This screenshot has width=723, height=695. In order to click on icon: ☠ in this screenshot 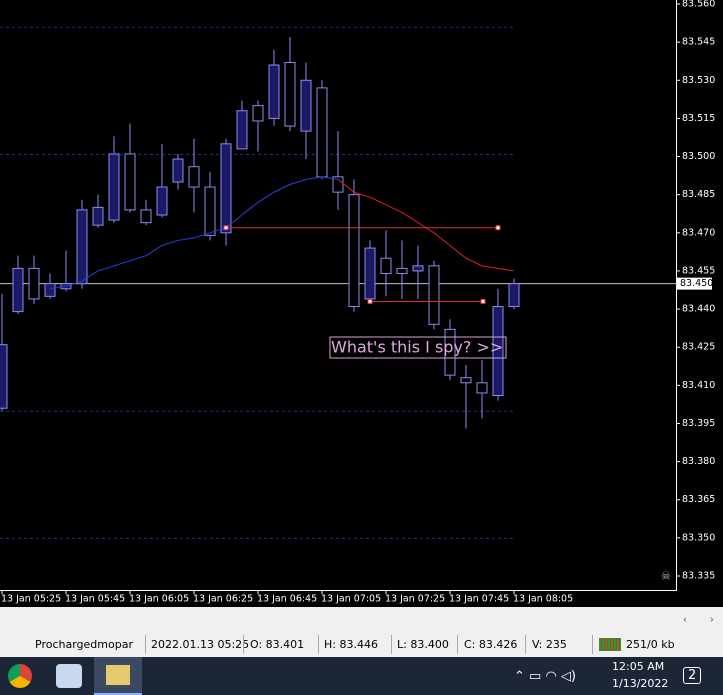, I will do `click(666, 576)`.